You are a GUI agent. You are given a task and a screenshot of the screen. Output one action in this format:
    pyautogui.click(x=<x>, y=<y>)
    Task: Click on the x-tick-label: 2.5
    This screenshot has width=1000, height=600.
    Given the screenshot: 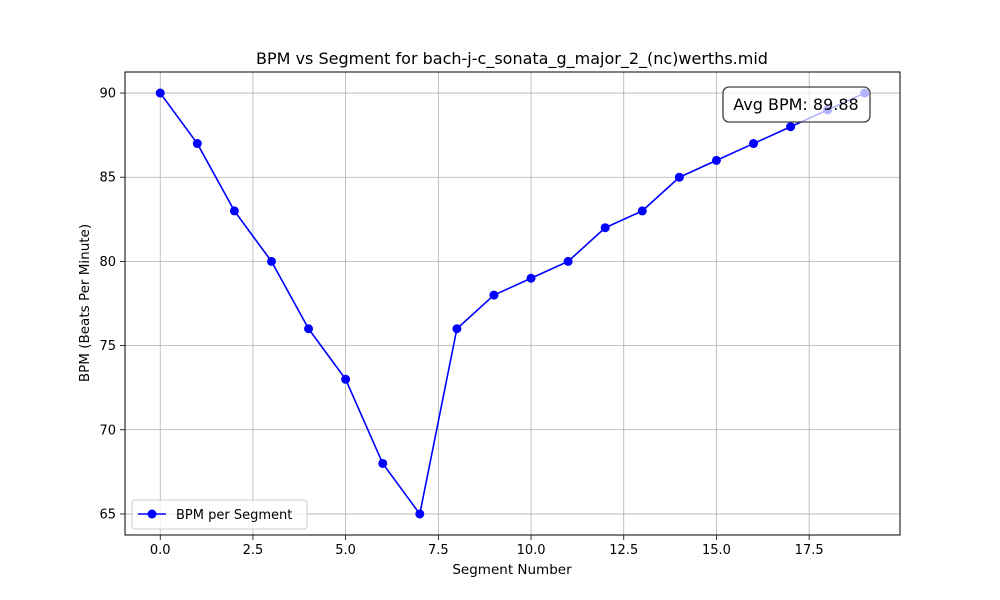 What is the action you would take?
    pyautogui.click(x=253, y=550)
    